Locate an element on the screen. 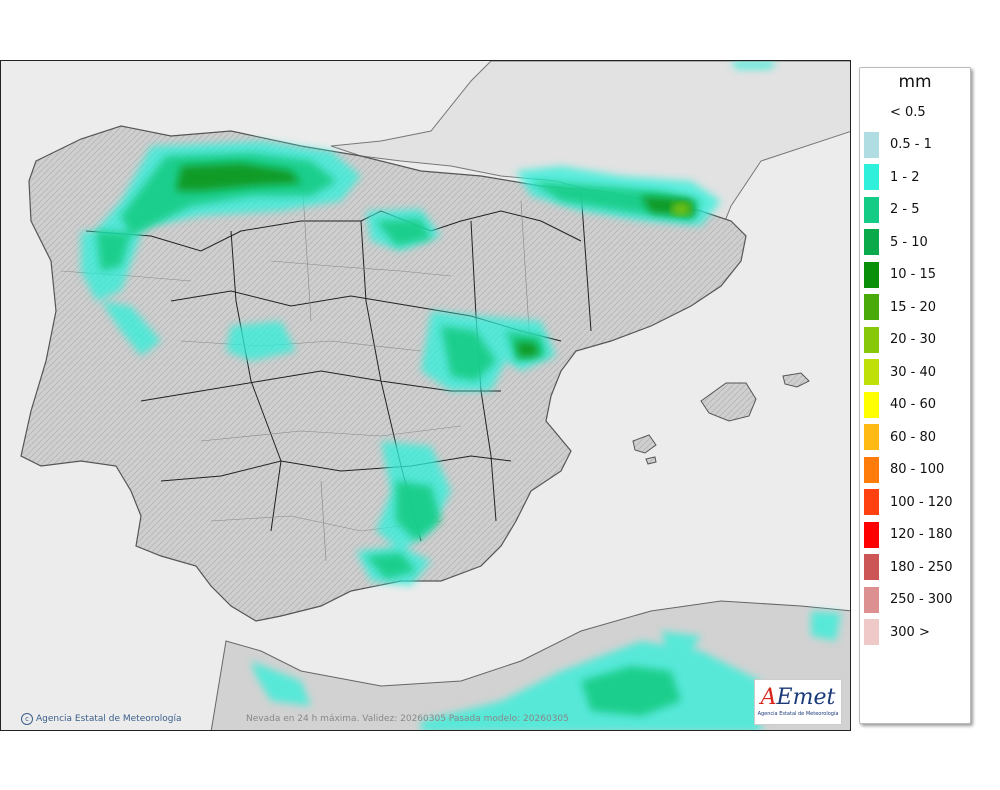 The image size is (1000, 790). legend-item: 15 - 20 is located at coordinates (915, 307).